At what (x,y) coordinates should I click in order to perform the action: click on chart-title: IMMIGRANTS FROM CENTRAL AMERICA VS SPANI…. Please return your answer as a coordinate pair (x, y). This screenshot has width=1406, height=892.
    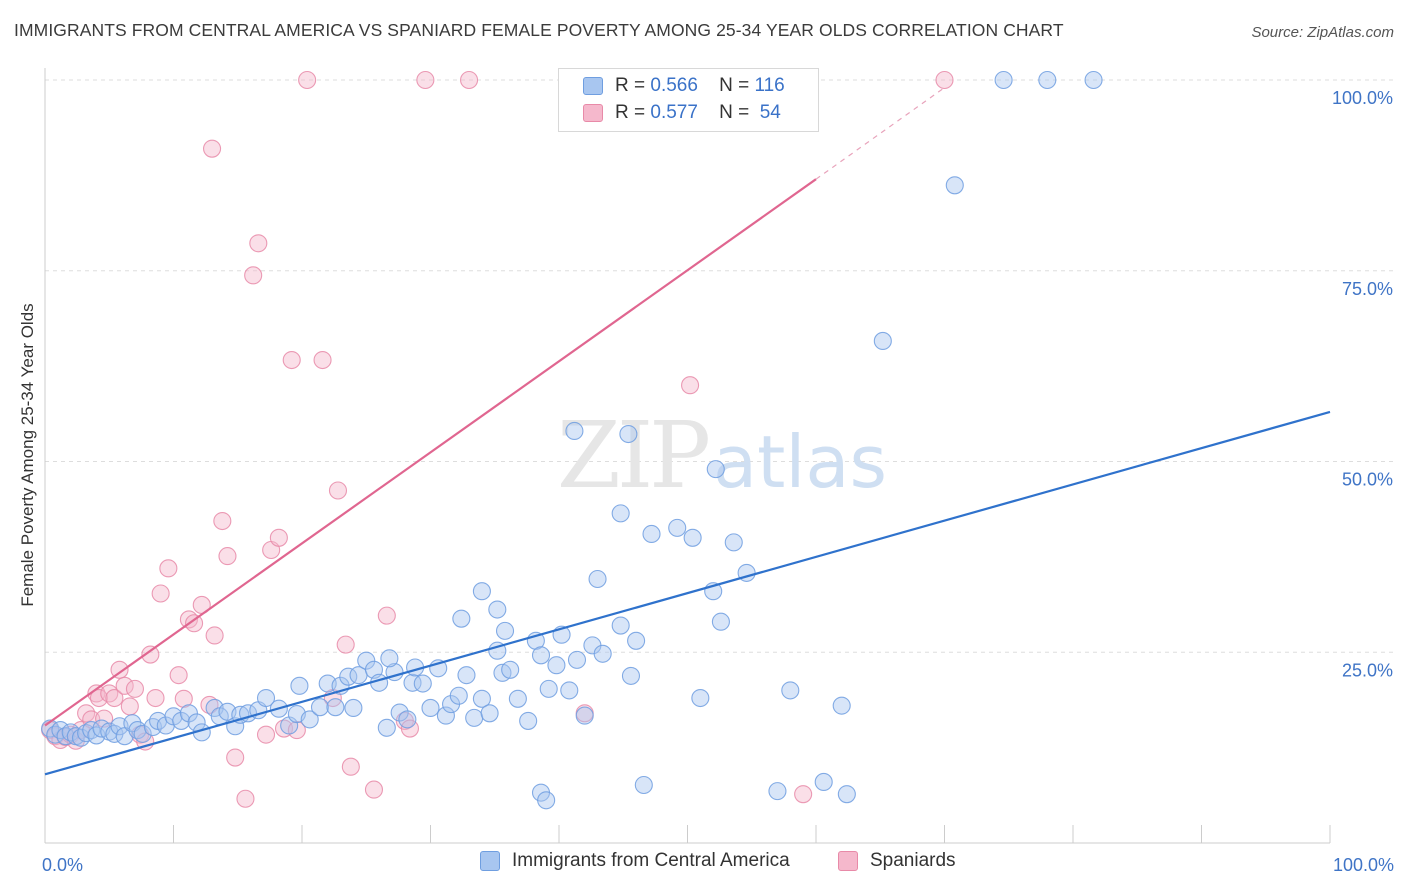
    Looking at the image, I should click on (539, 30).